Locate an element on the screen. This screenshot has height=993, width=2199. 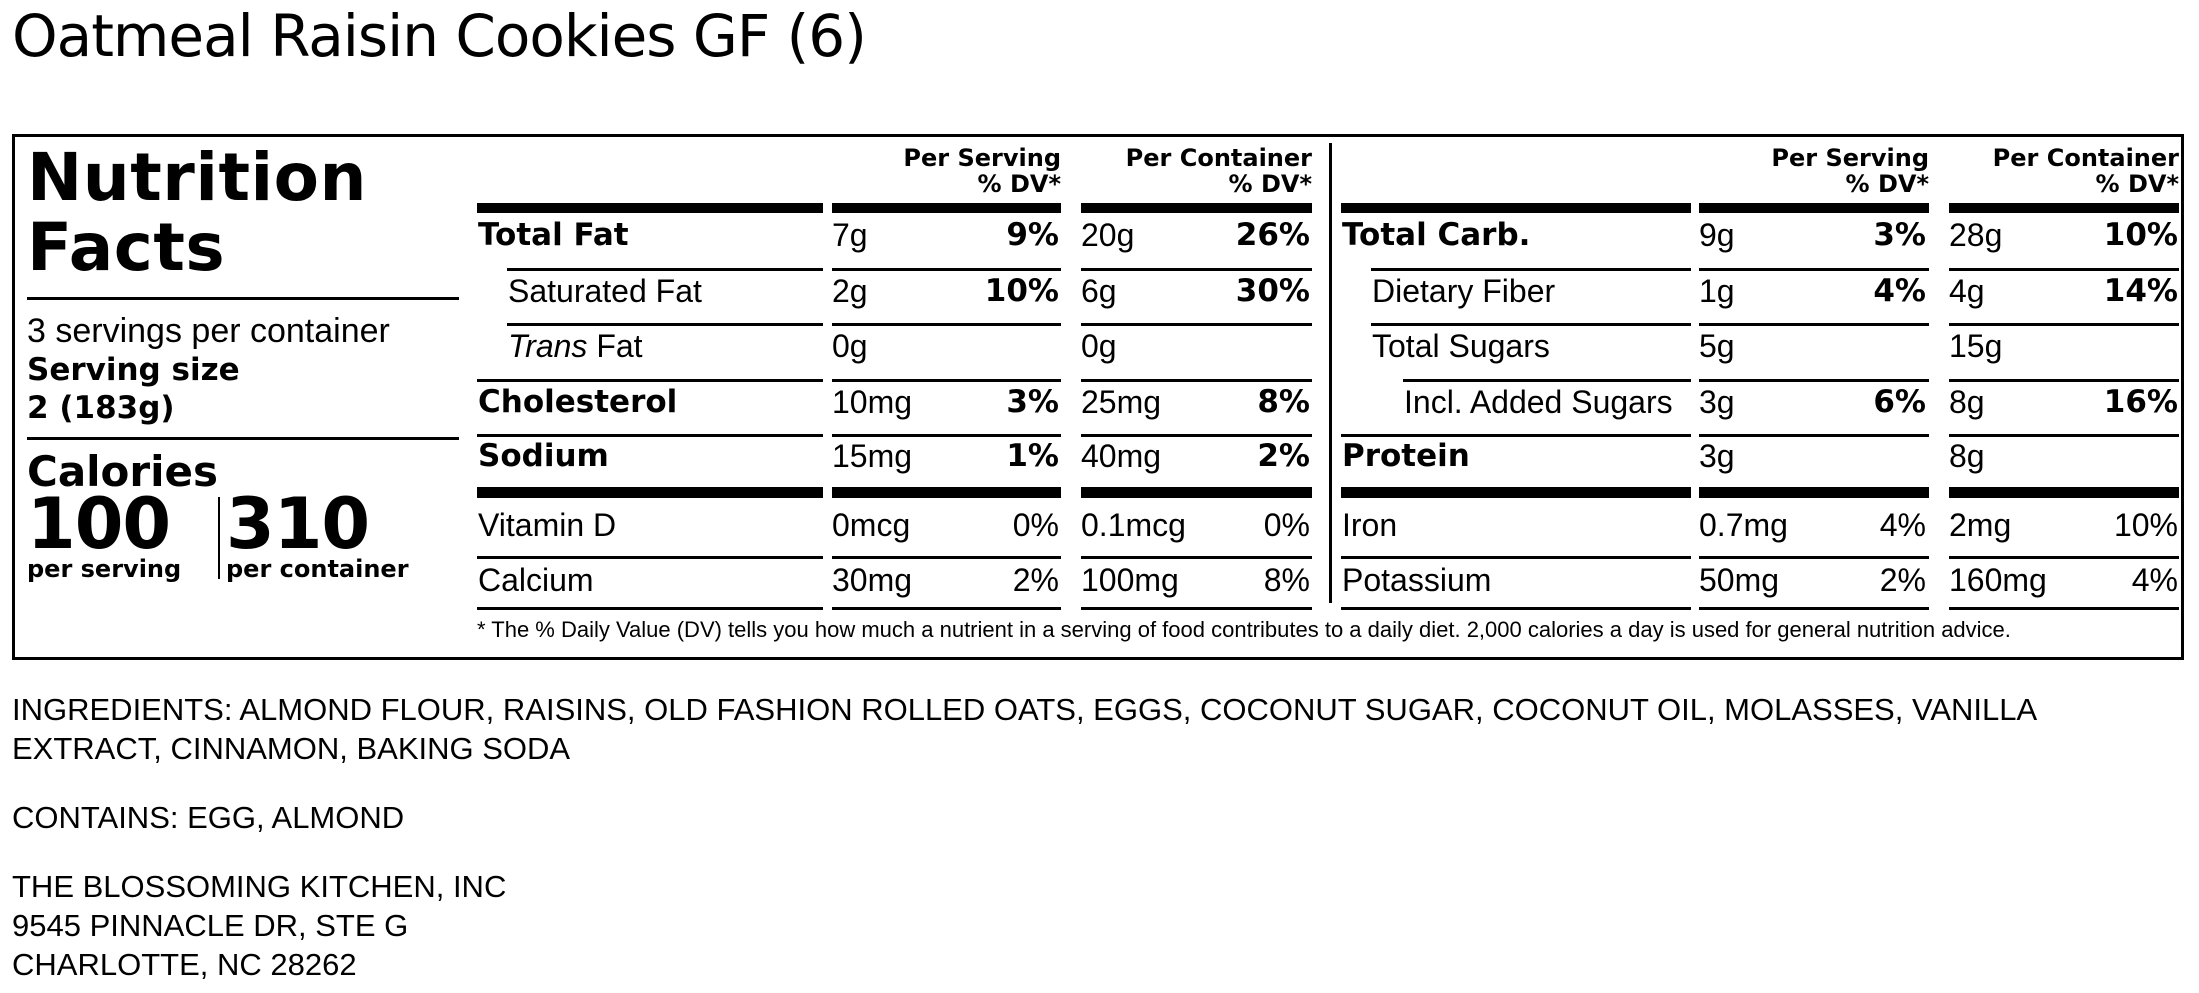
serving-amount: 30mg is located at coordinates (872, 580).